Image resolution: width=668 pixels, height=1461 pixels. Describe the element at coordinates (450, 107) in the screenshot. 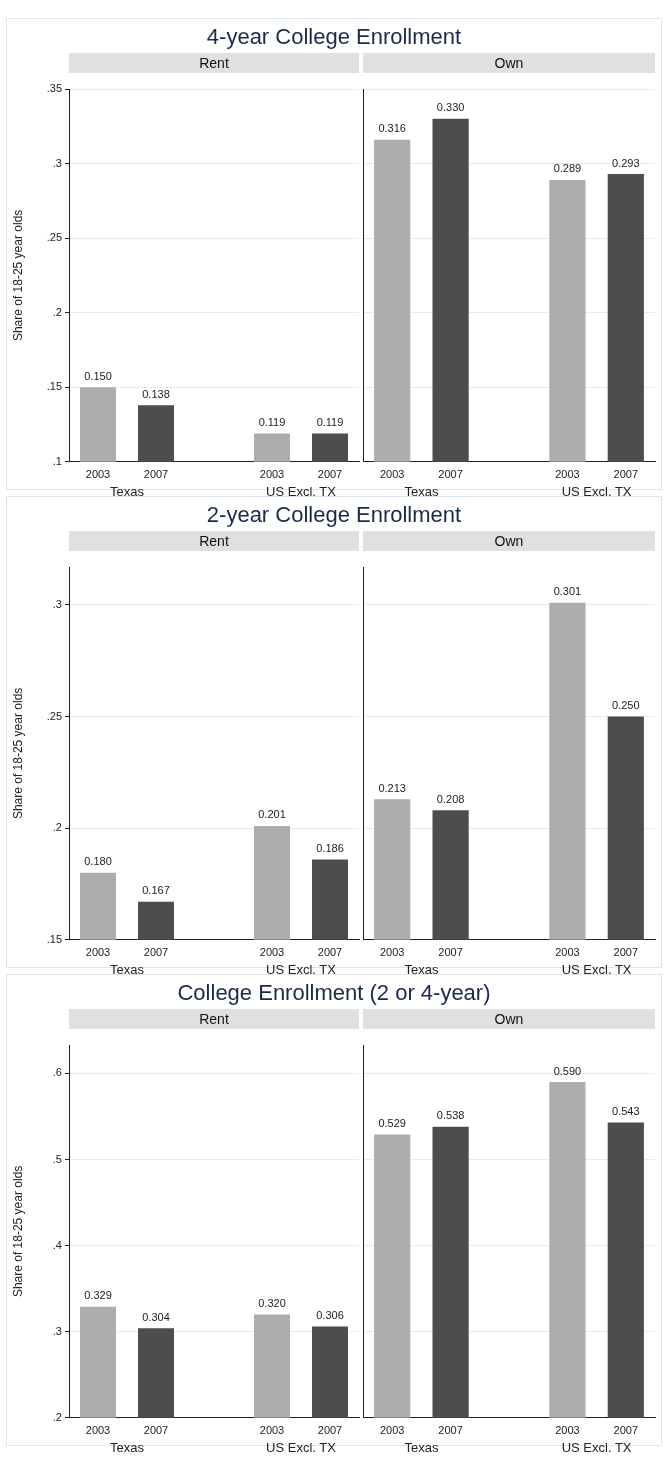

I see `data-label: 0.330` at that location.